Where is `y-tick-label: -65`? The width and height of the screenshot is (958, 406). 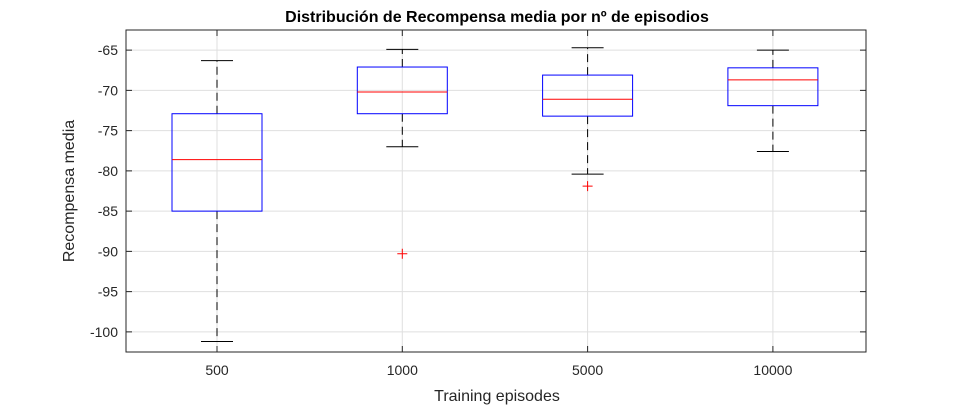 y-tick-label: -65 is located at coordinates (108, 50).